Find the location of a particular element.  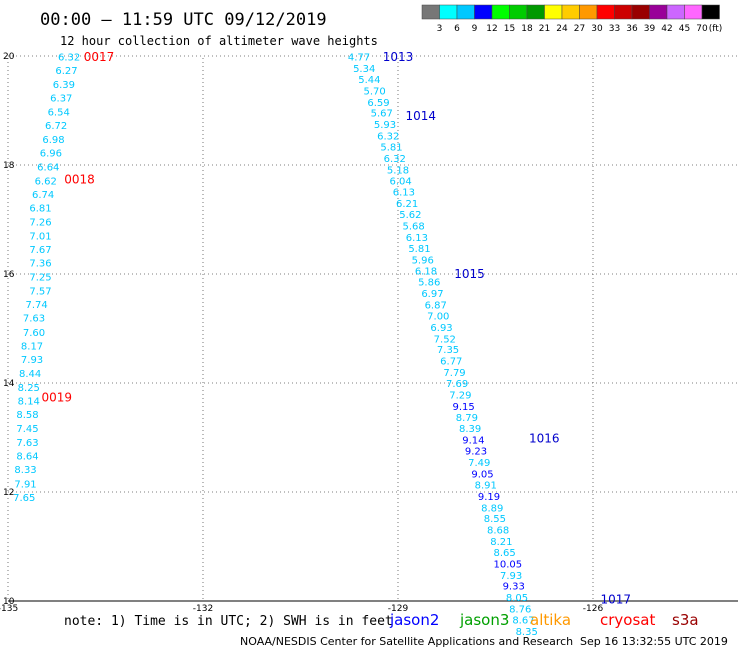

wave-height-value: 6.21 is located at coordinates (407, 204).